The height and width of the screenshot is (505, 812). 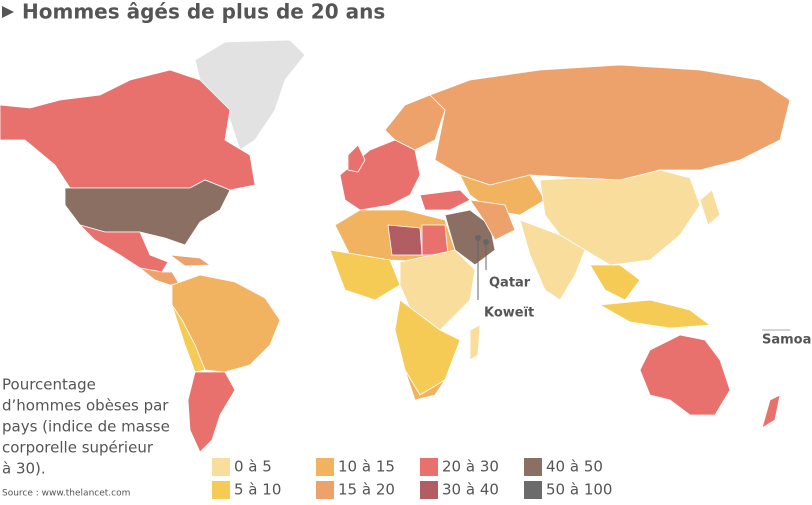 I want to click on legend-label: 15 à 20, so click(x=366, y=490).